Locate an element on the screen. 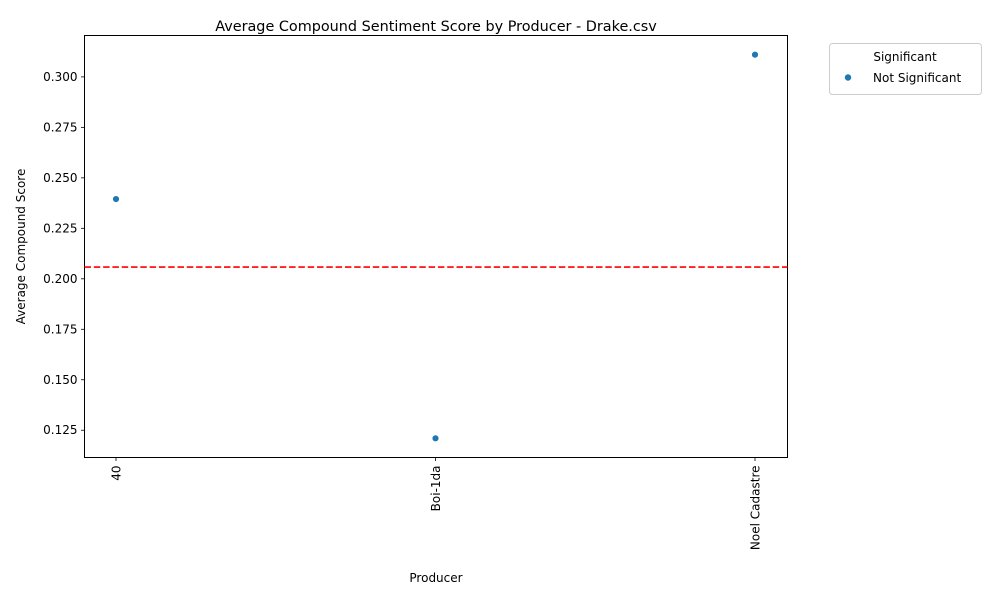  y-axis-ticks: 0.125 0.150 0.175 0.200 0.225 0.250 0.275 0.300 is located at coordinates (64, 253).